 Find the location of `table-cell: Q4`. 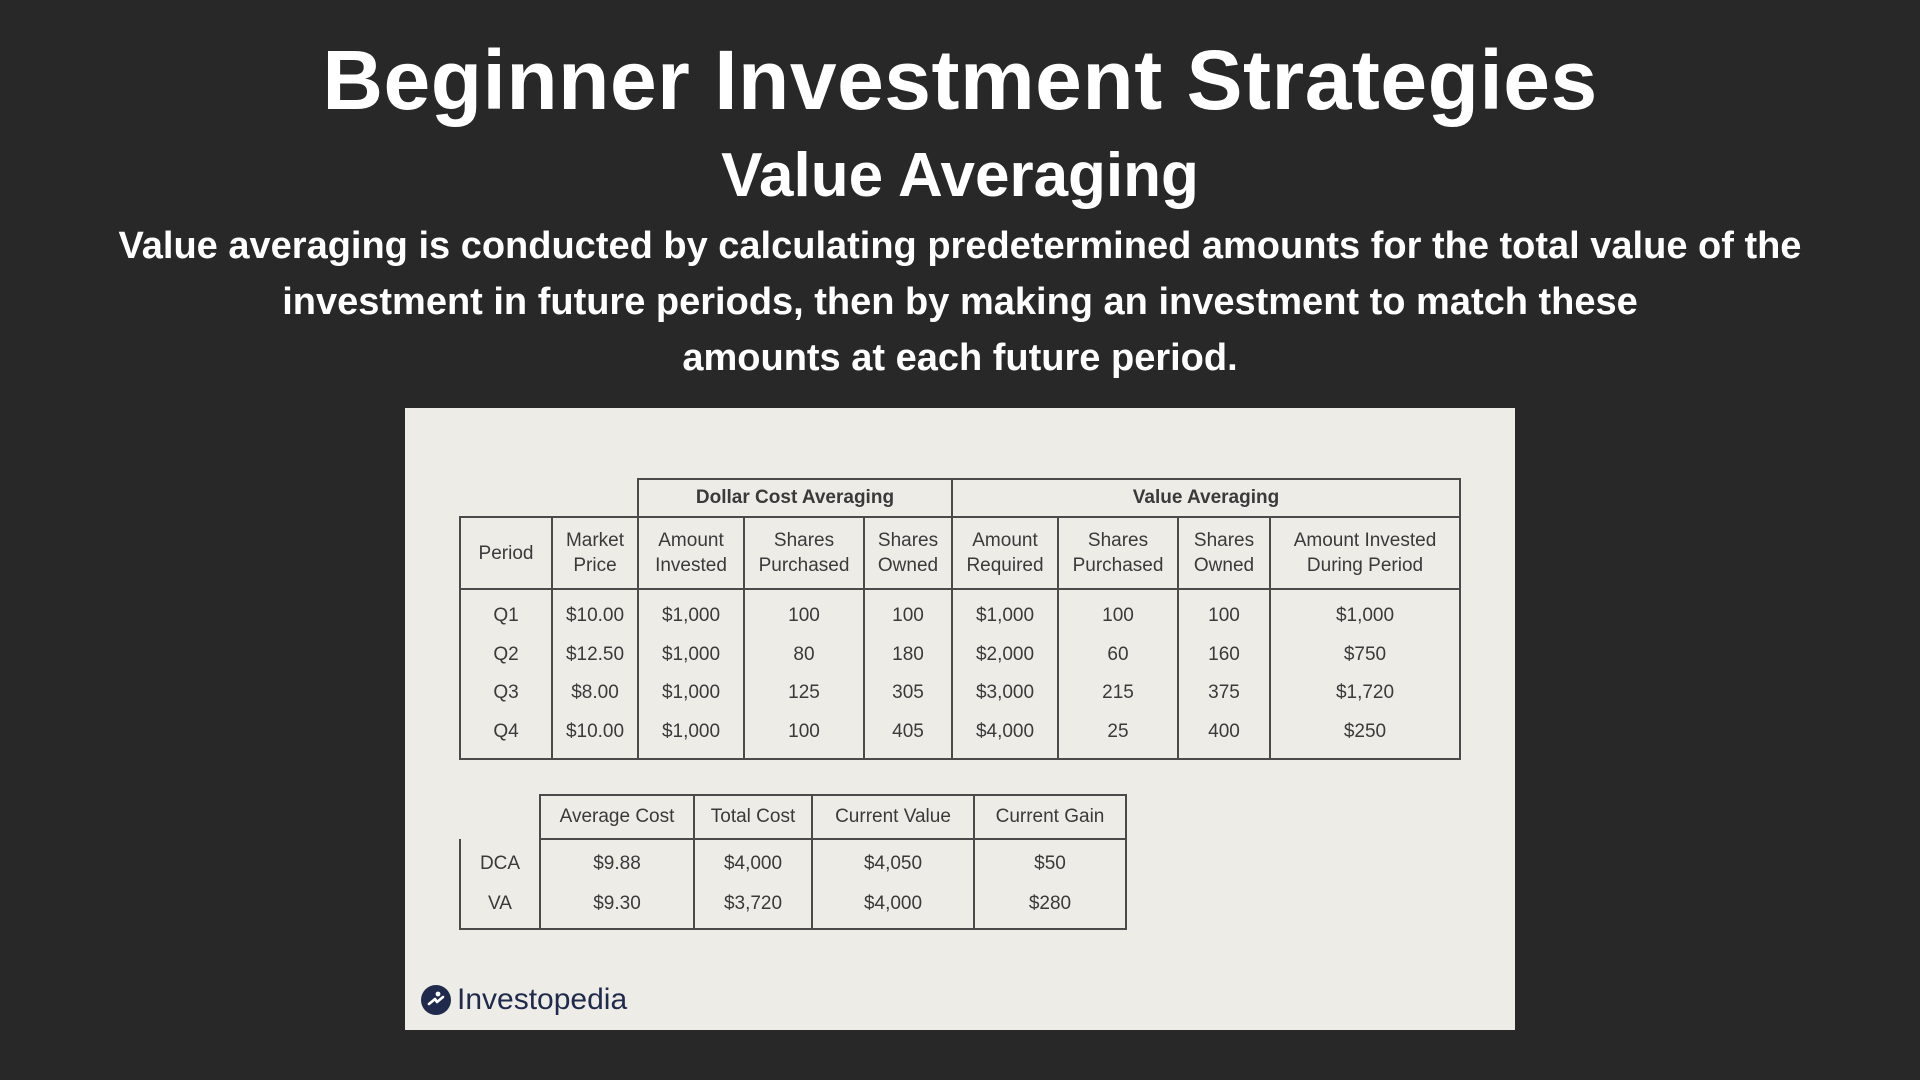

table-cell: Q4 is located at coordinates (506, 736).